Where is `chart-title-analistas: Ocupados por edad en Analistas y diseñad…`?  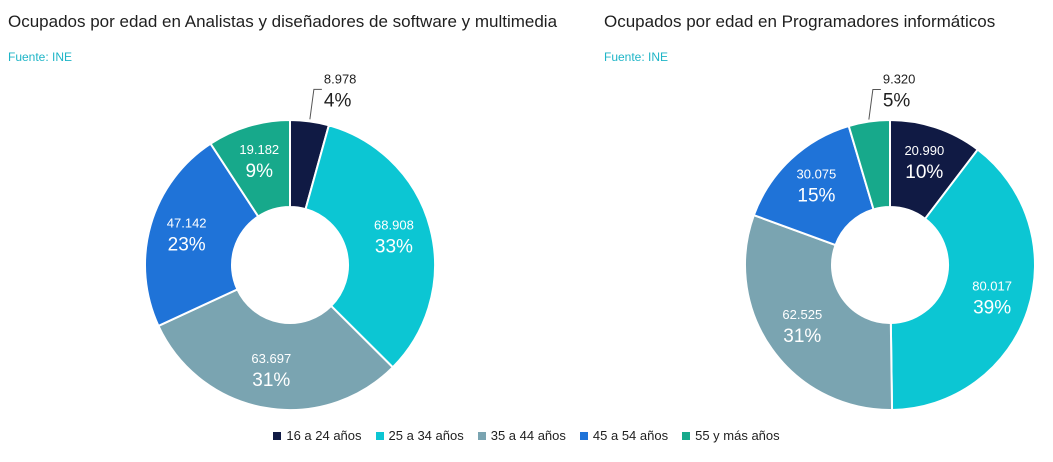
chart-title-analistas: Ocupados por edad en Analistas y diseñad… is located at coordinates (283, 21).